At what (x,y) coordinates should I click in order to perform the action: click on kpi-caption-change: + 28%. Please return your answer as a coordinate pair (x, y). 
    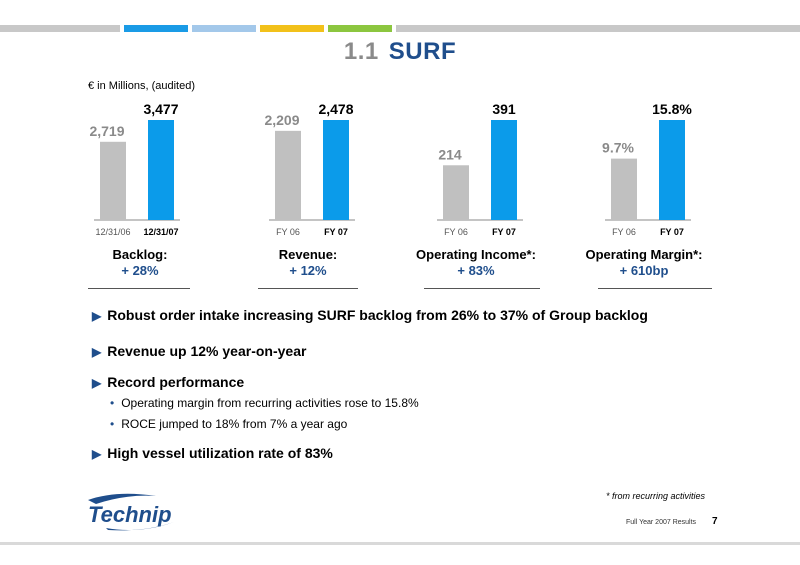
    Looking at the image, I should click on (140, 270).